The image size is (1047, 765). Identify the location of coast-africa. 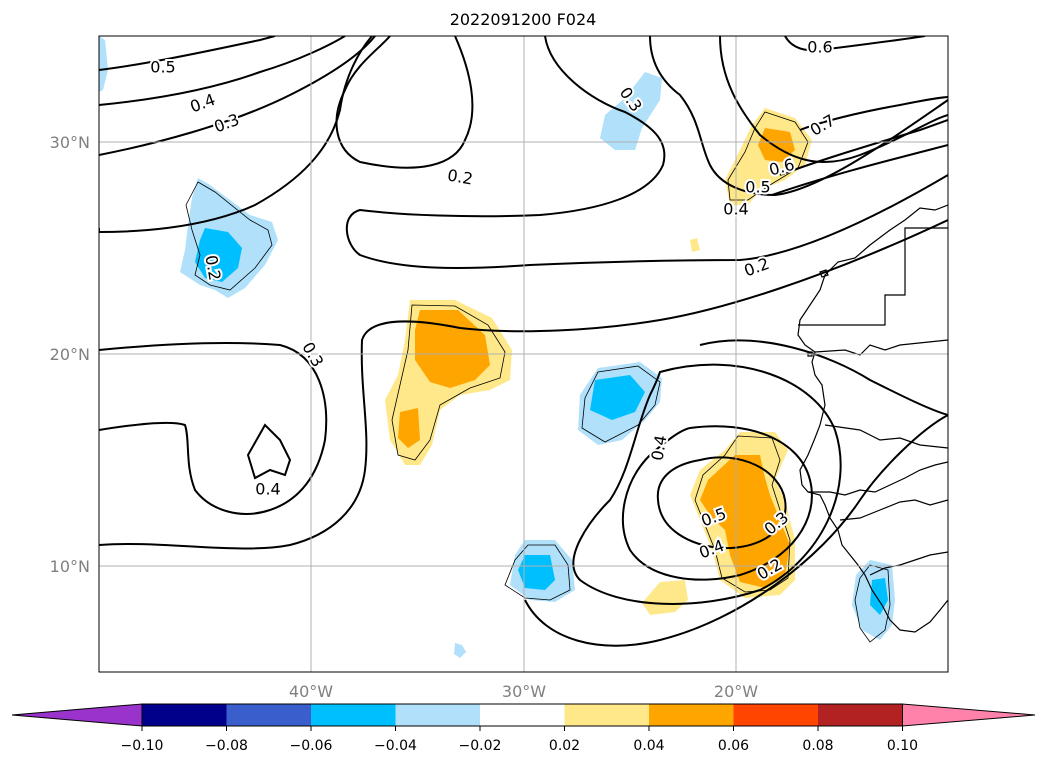
(872, 418).